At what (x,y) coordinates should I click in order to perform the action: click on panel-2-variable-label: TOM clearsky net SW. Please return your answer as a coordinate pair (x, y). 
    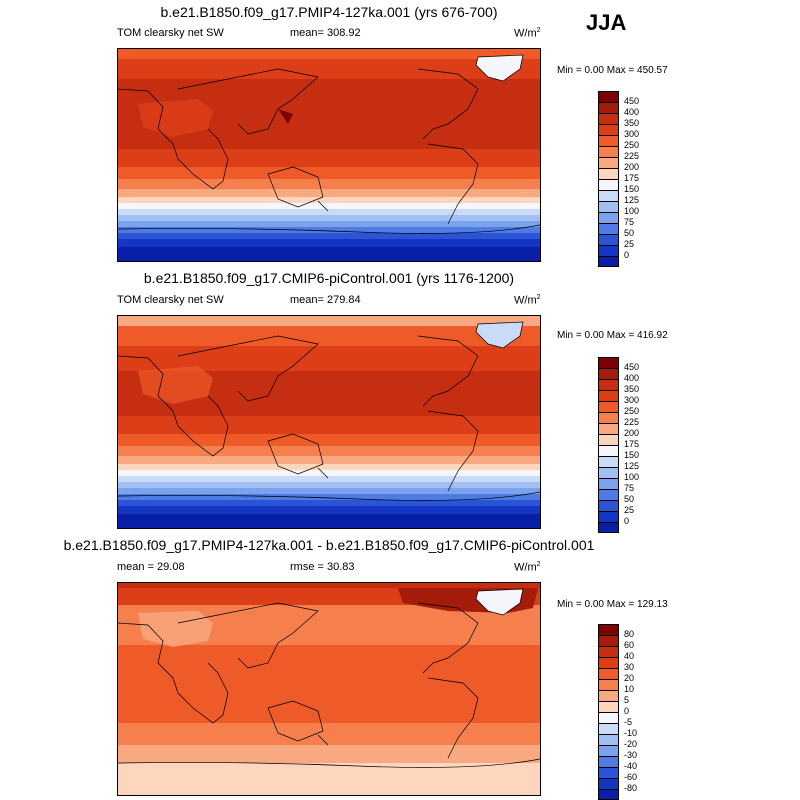
    Looking at the image, I should click on (170, 300).